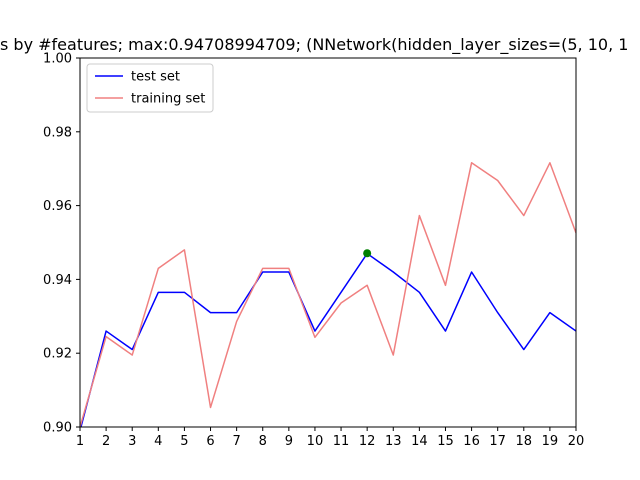 Image resolution: width=640 pixels, height=480 pixels. I want to click on x-tick-label: 15, so click(445, 441).